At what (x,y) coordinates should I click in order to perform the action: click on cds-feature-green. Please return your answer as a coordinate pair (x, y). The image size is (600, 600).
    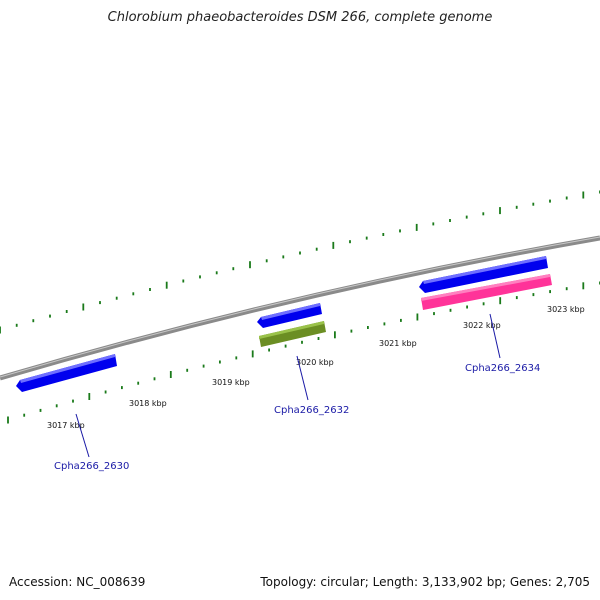
    Looking at the image, I should click on (292, 334).